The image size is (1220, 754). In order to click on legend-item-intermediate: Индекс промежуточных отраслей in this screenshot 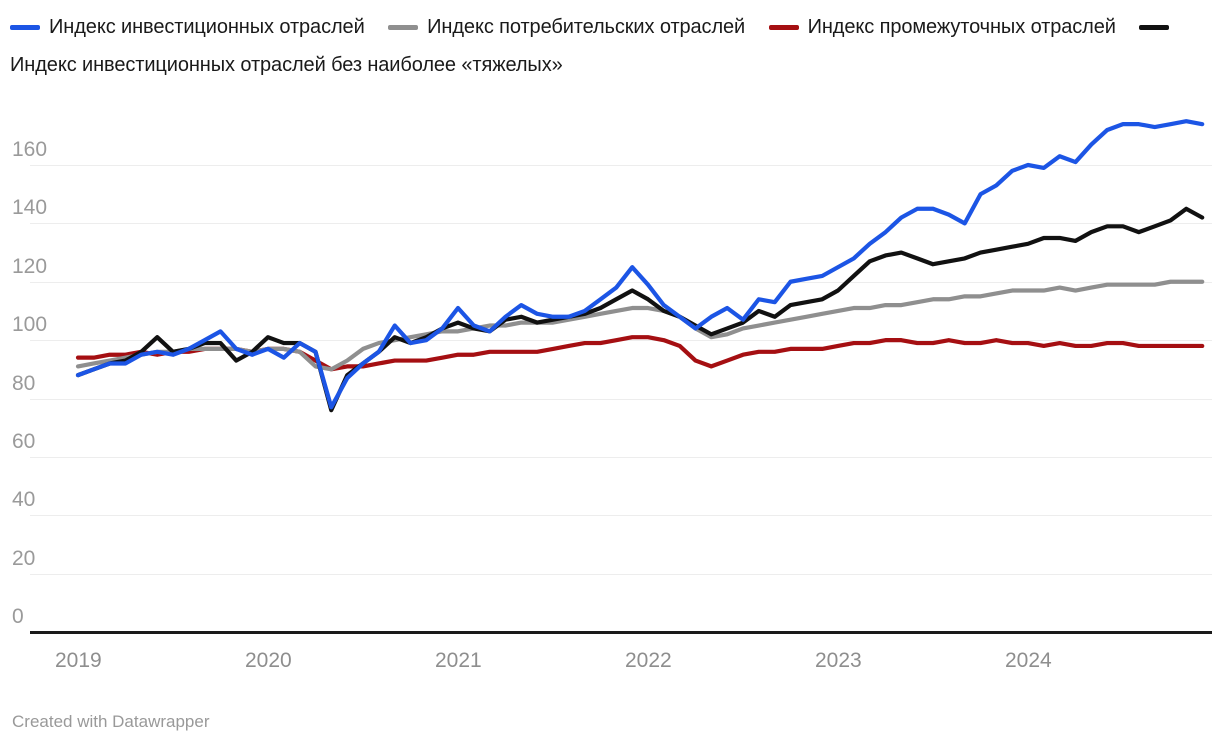, I will do `click(945, 27)`.